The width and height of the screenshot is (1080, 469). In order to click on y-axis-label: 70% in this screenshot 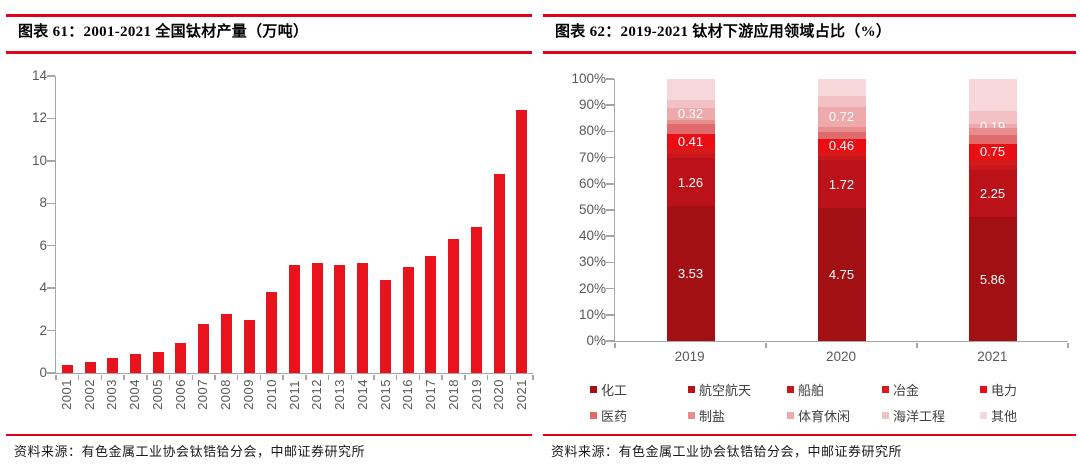, I will do `click(592, 157)`.